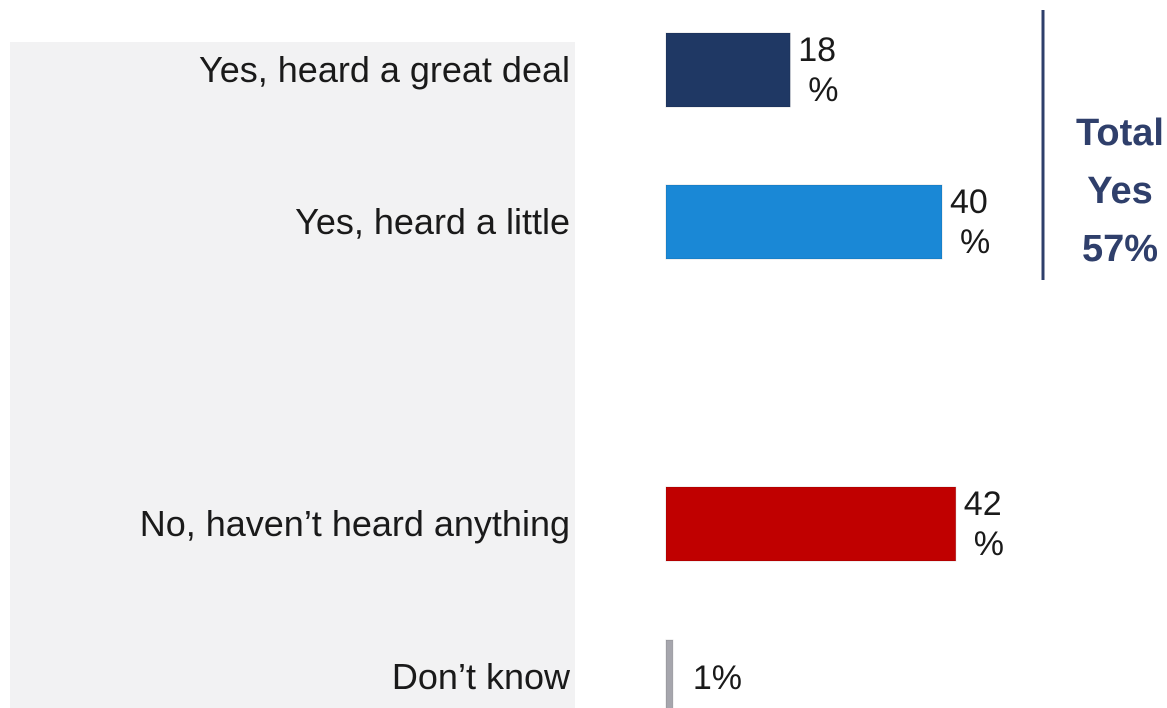  Describe the element at coordinates (1120, 249) in the screenshot. I see `total-yes-label: 57%` at that location.